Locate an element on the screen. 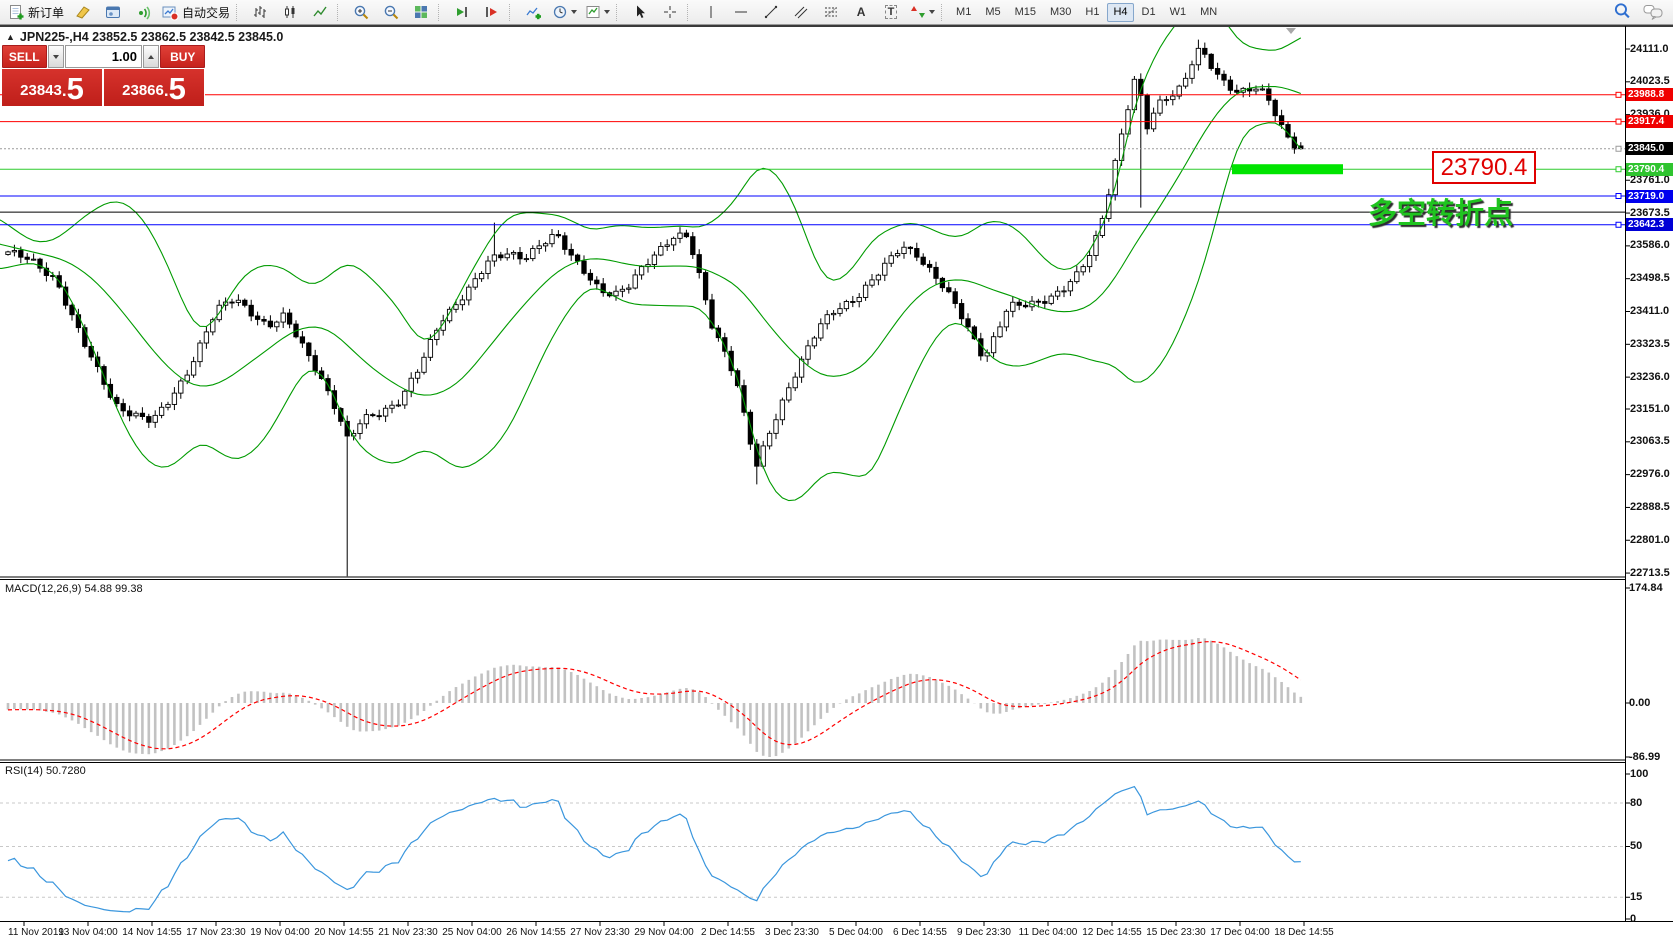  terminal-button is located at coordinates (113, 12).